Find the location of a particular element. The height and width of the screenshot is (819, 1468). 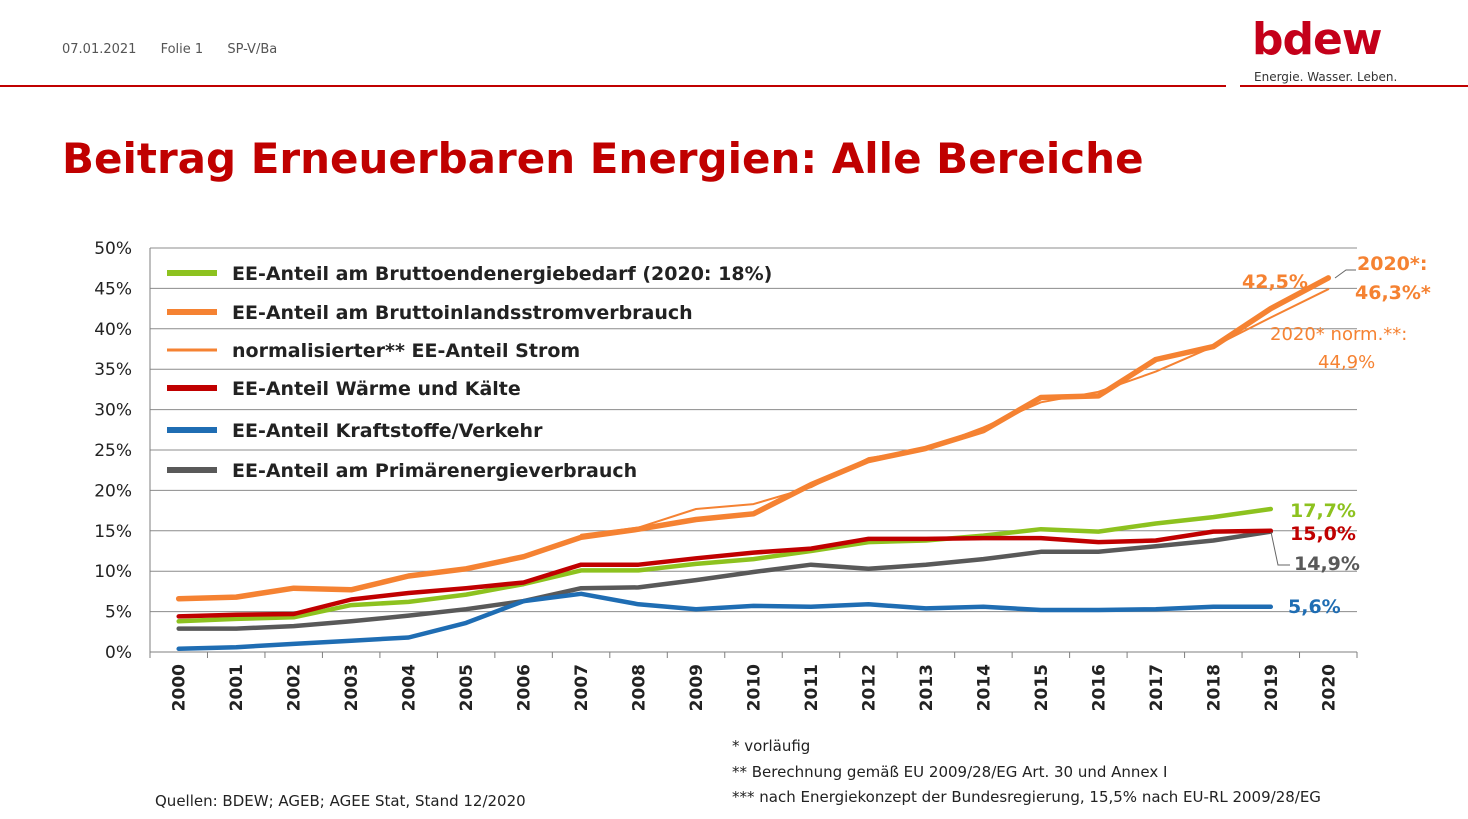

x-tick-label: 2002 is located at coordinates (295, 687).